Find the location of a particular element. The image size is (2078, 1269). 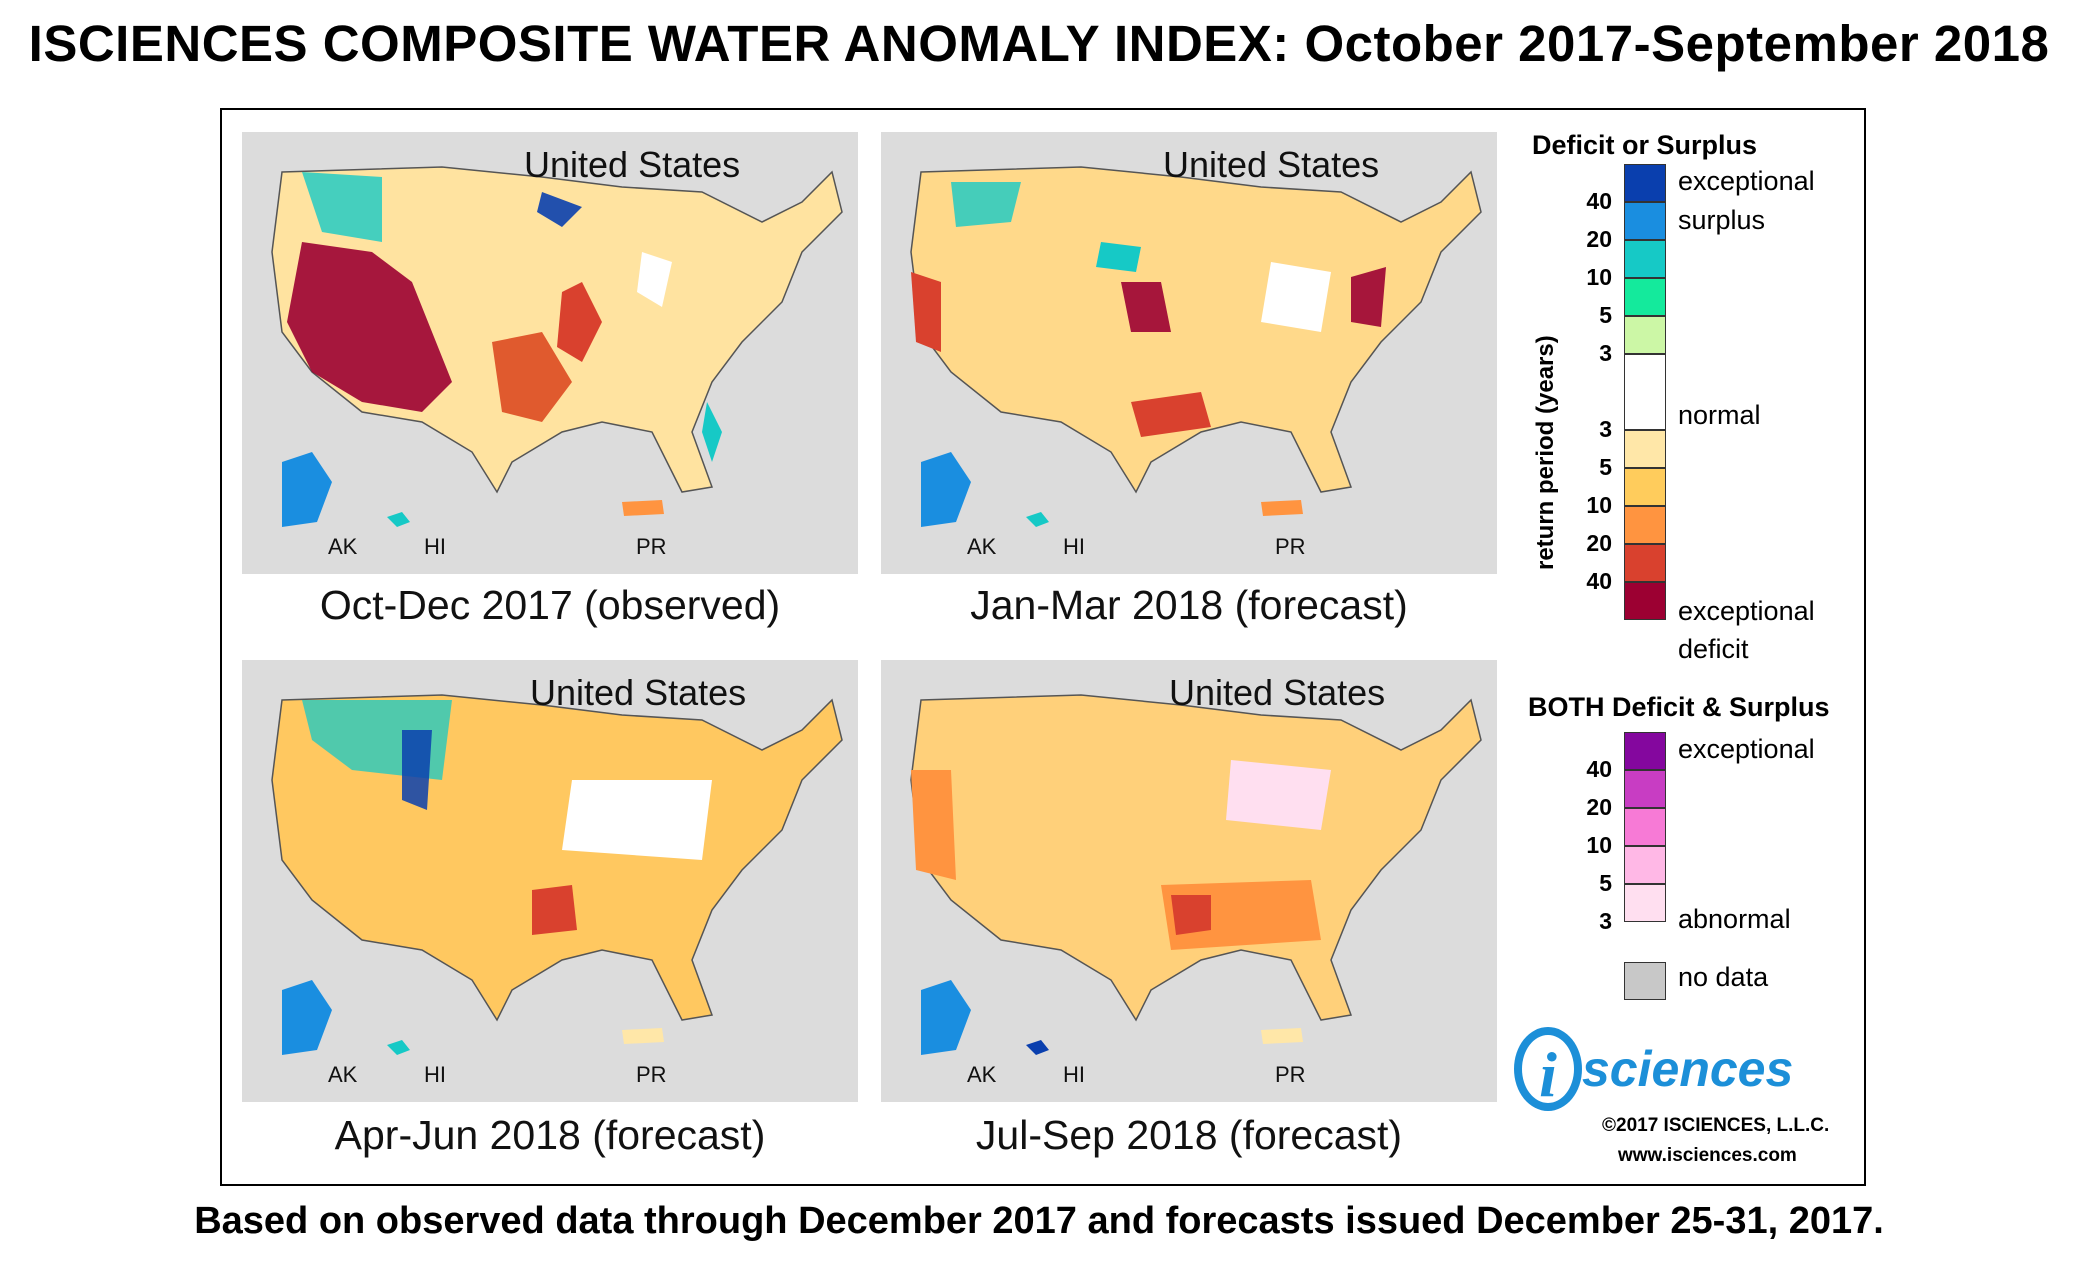

map-panel-apr-jun-2018: United States AK HI PR is located at coordinates (550, 881).